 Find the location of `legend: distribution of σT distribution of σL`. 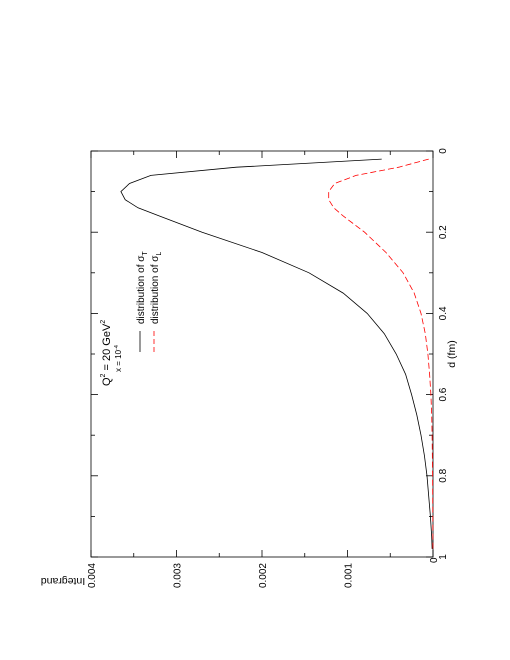

legend: distribution of σT distribution of σL is located at coordinates (149, 301).